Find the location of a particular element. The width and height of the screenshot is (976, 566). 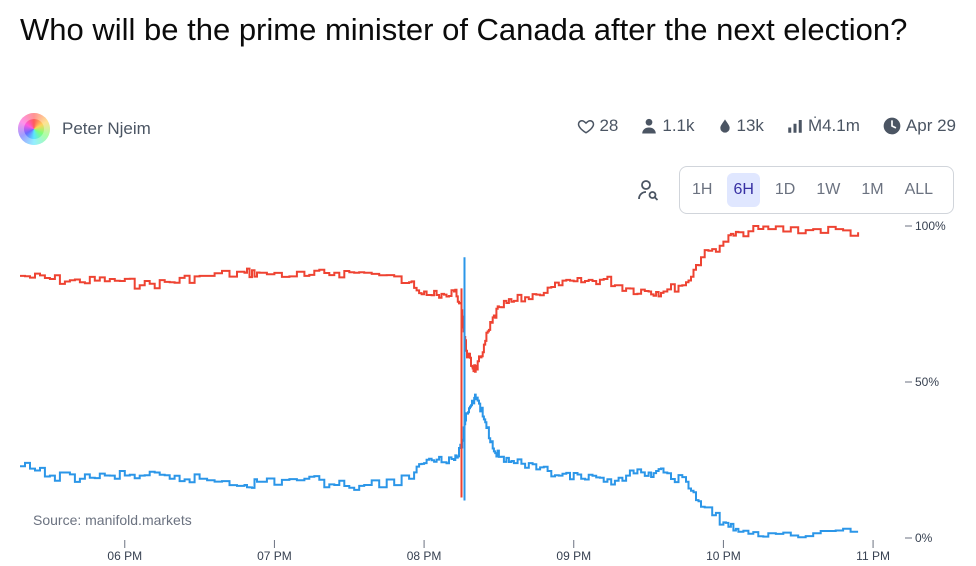

user-icon is located at coordinates (649, 126).